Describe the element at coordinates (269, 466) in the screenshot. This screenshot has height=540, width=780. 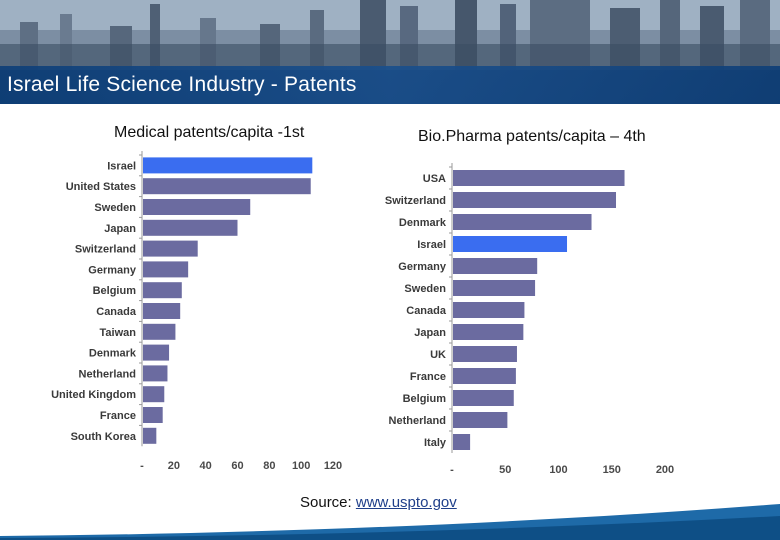
I see `x-tick-label: 80` at that location.